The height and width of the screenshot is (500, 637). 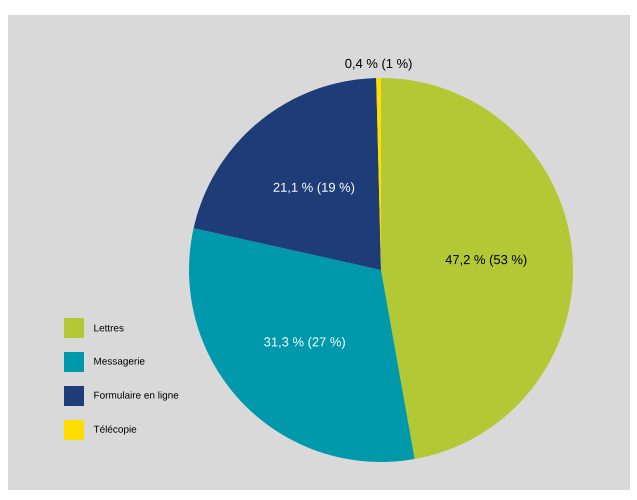 What do you see at coordinates (378, 64) in the screenshot?
I see `data-label: 0,4 % (1 %)` at bounding box center [378, 64].